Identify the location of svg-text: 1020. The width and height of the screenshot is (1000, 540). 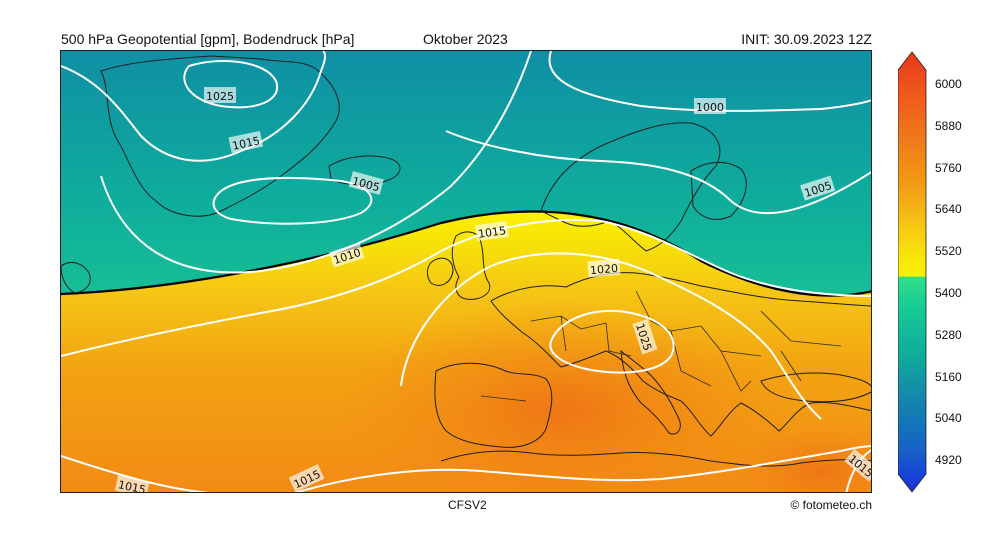
(604, 269).